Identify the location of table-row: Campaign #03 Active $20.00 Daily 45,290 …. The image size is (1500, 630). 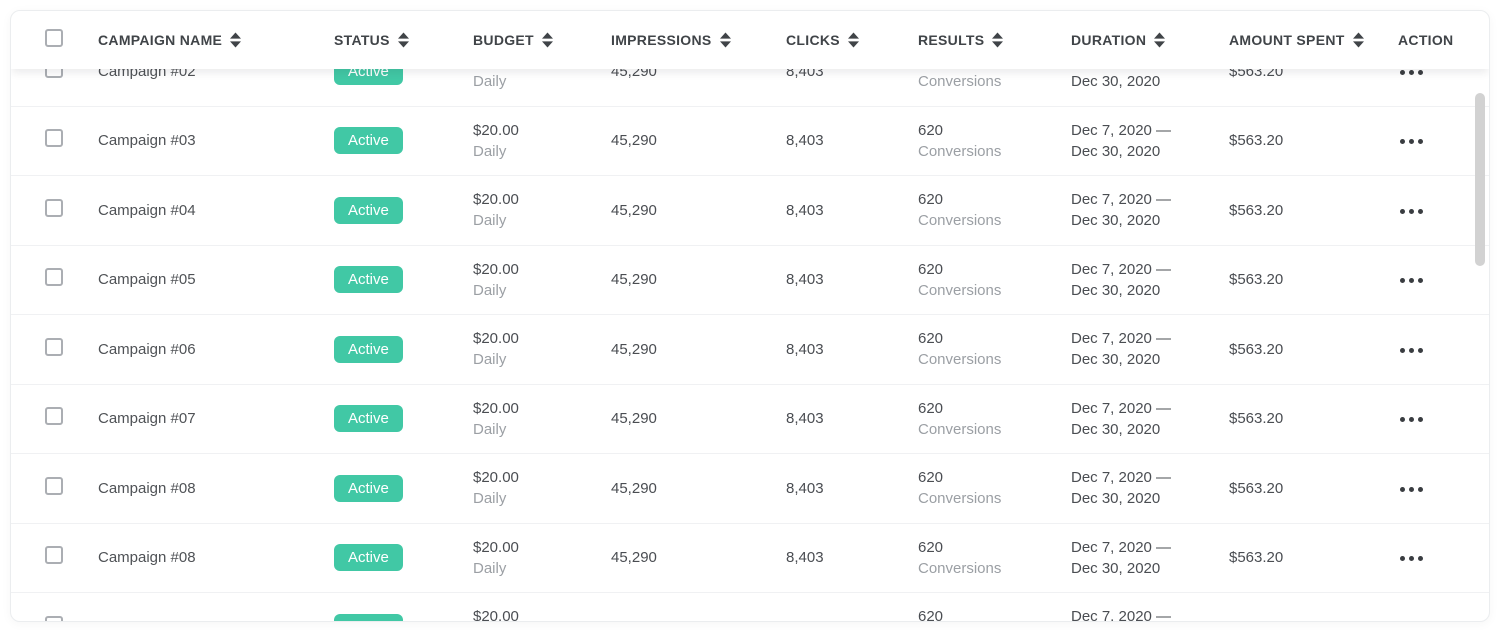
(750, 141).